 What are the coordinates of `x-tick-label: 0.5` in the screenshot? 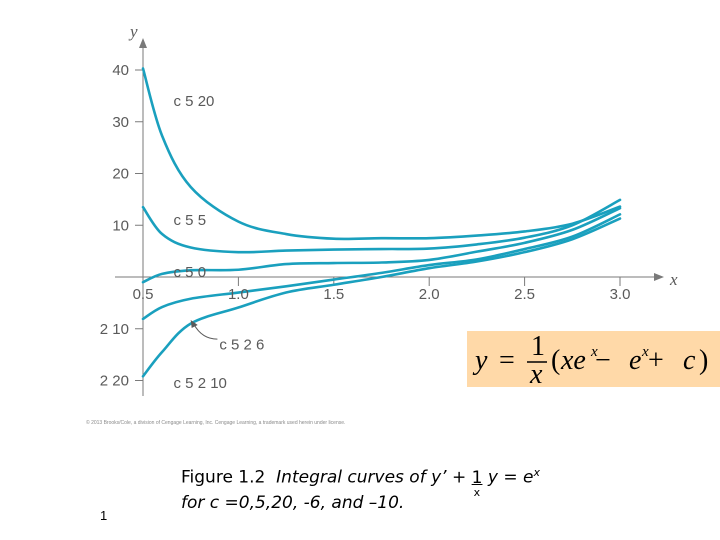 It's located at (143, 294).